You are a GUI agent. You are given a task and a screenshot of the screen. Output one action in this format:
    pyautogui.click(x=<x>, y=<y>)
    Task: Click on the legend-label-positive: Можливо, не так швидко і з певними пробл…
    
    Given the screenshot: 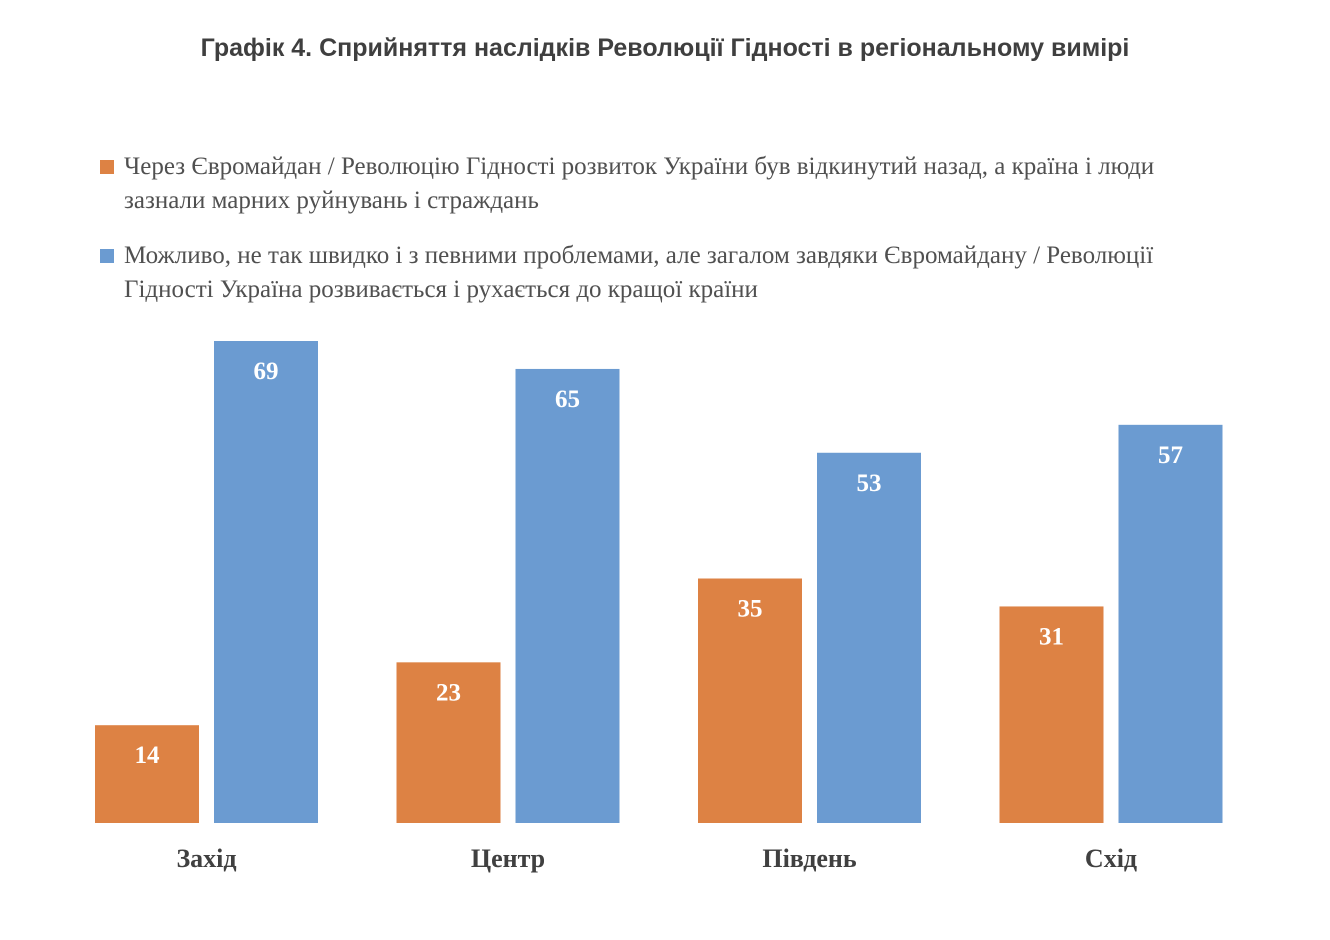 What is the action you would take?
    pyautogui.click(x=639, y=272)
    